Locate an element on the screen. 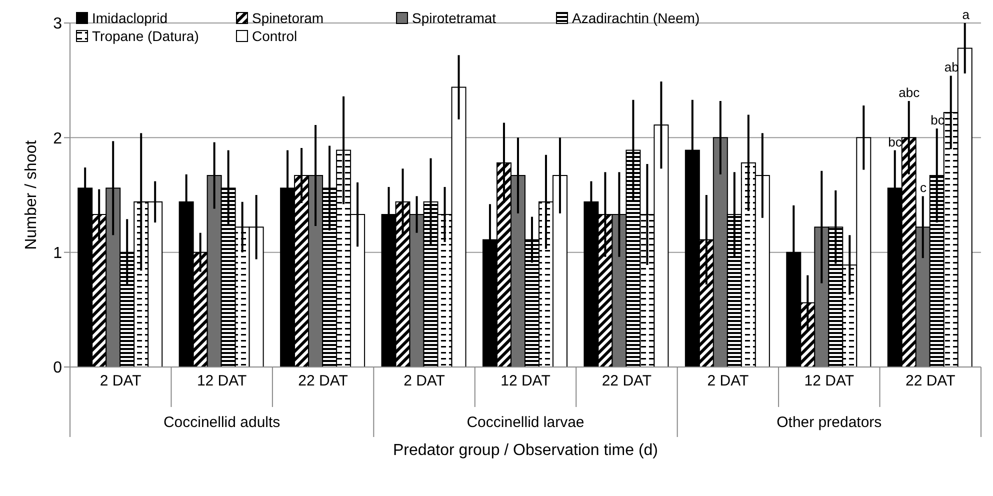  y-axis-title: Number / shoot is located at coordinates (31, 195).